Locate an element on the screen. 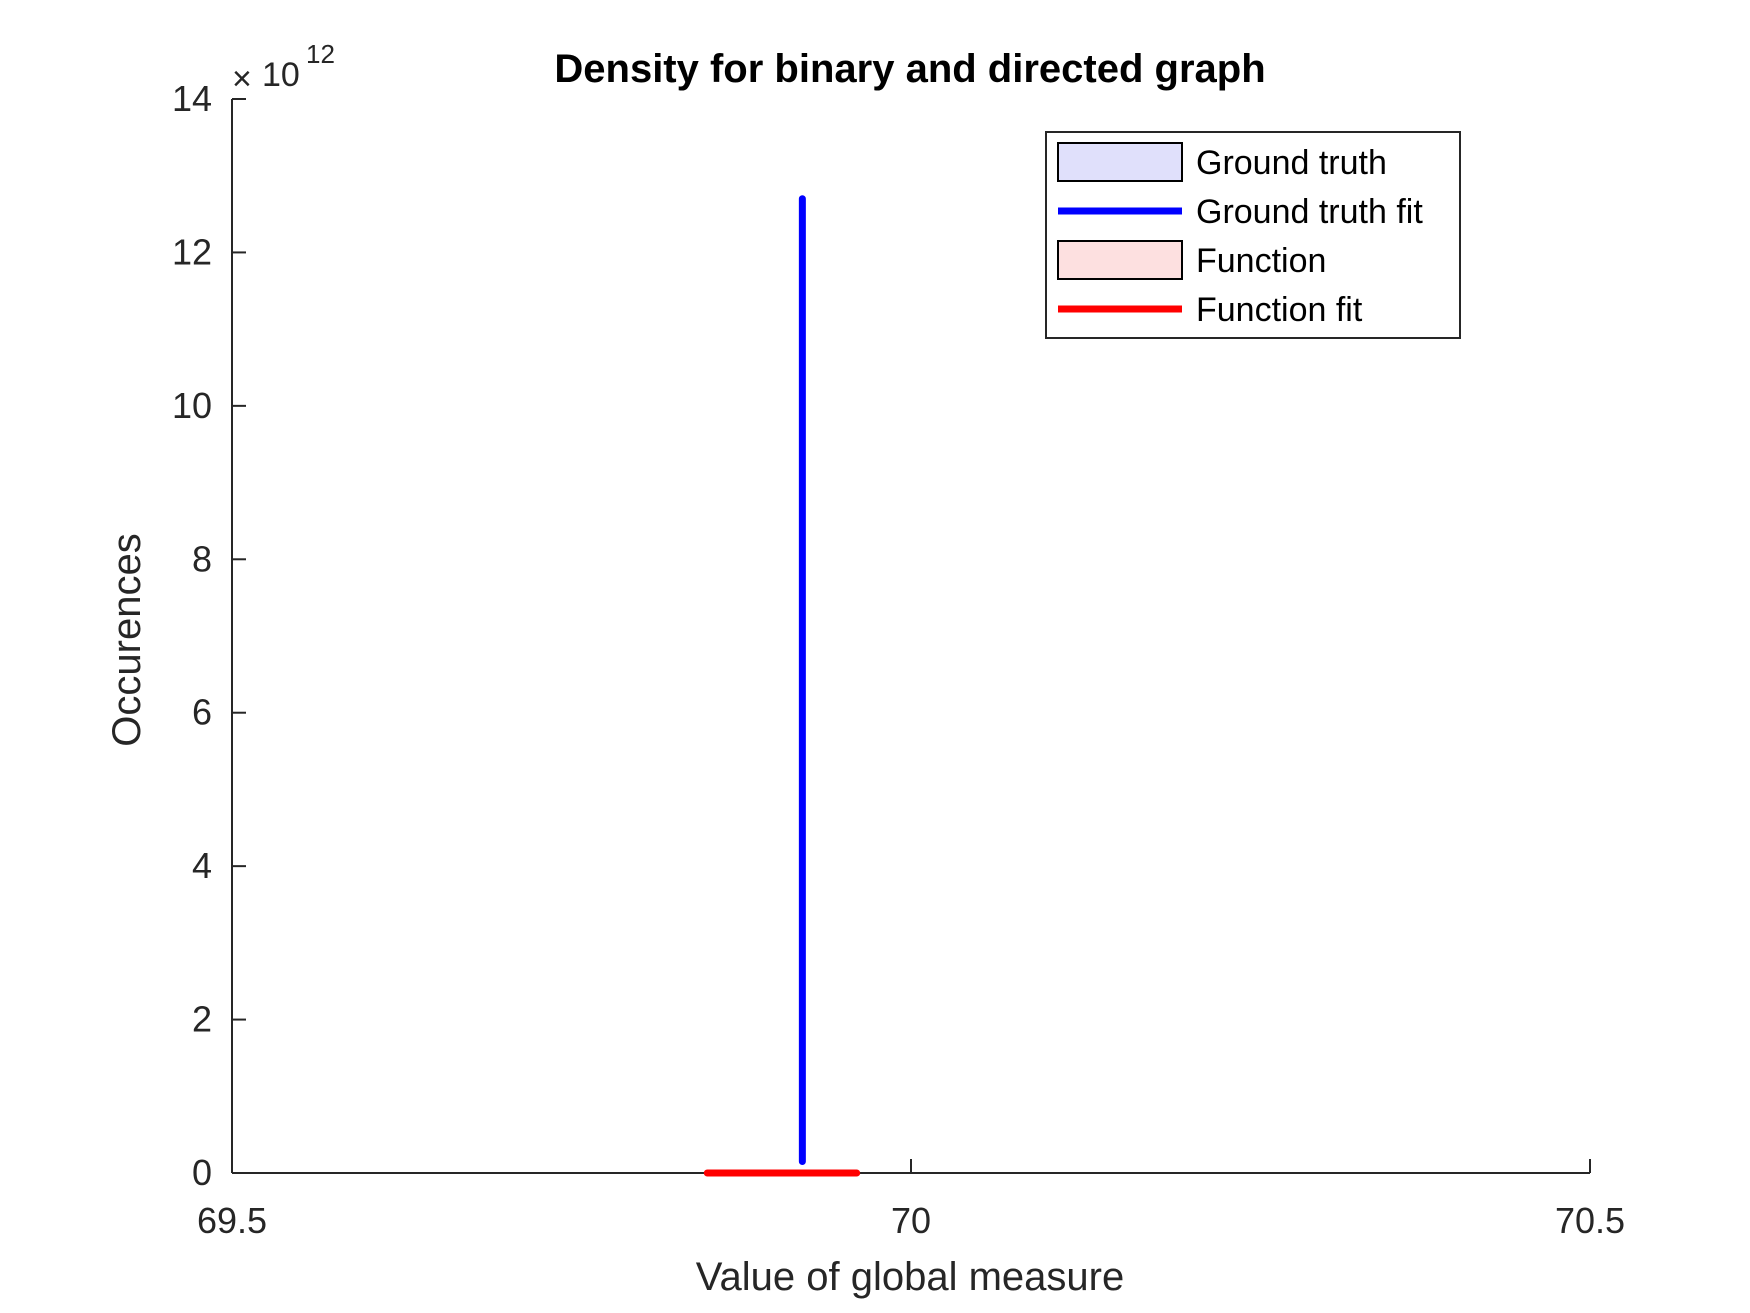 Image resolution: width=1750 pixels, height=1313 pixels. y-exponent-power: 12 is located at coordinates (320, 54).